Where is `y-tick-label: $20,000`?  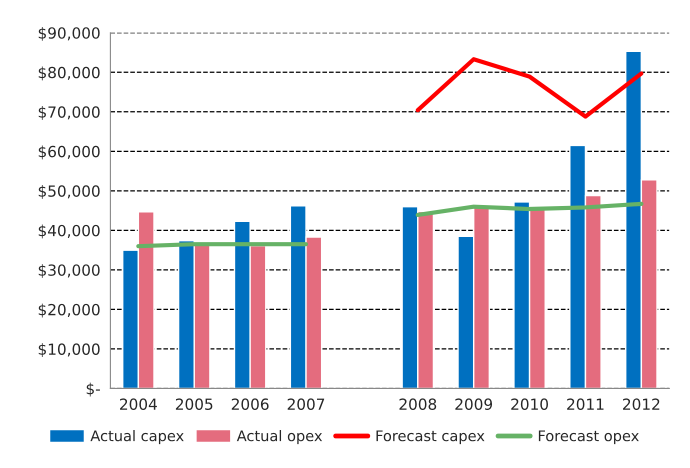 y-tick-label: $20,000 is located at coordinates (69, 311).